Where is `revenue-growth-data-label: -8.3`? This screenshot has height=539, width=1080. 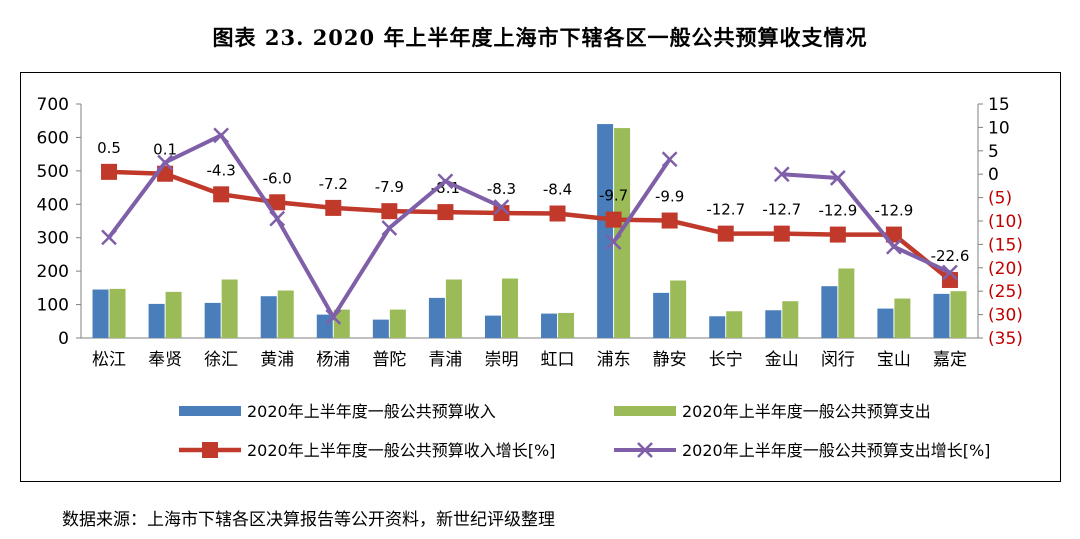 revenue-growth-data-label: -8.3 is located at coordinates (501, 189).